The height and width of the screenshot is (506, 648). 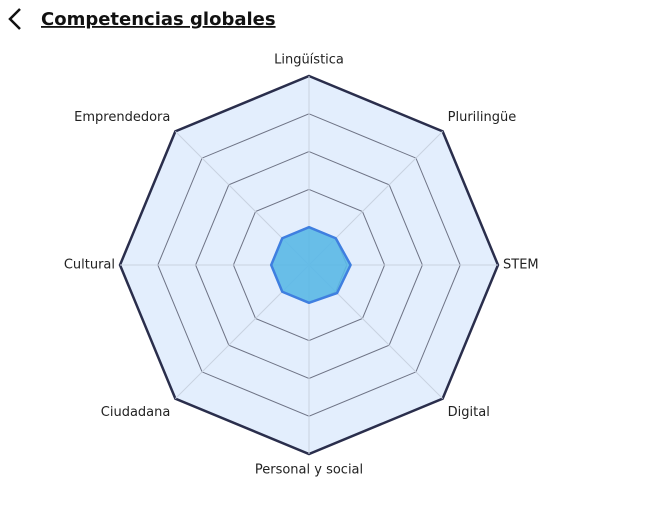 I want to click on axis-label: Cultural, so click(x=89, y=265).